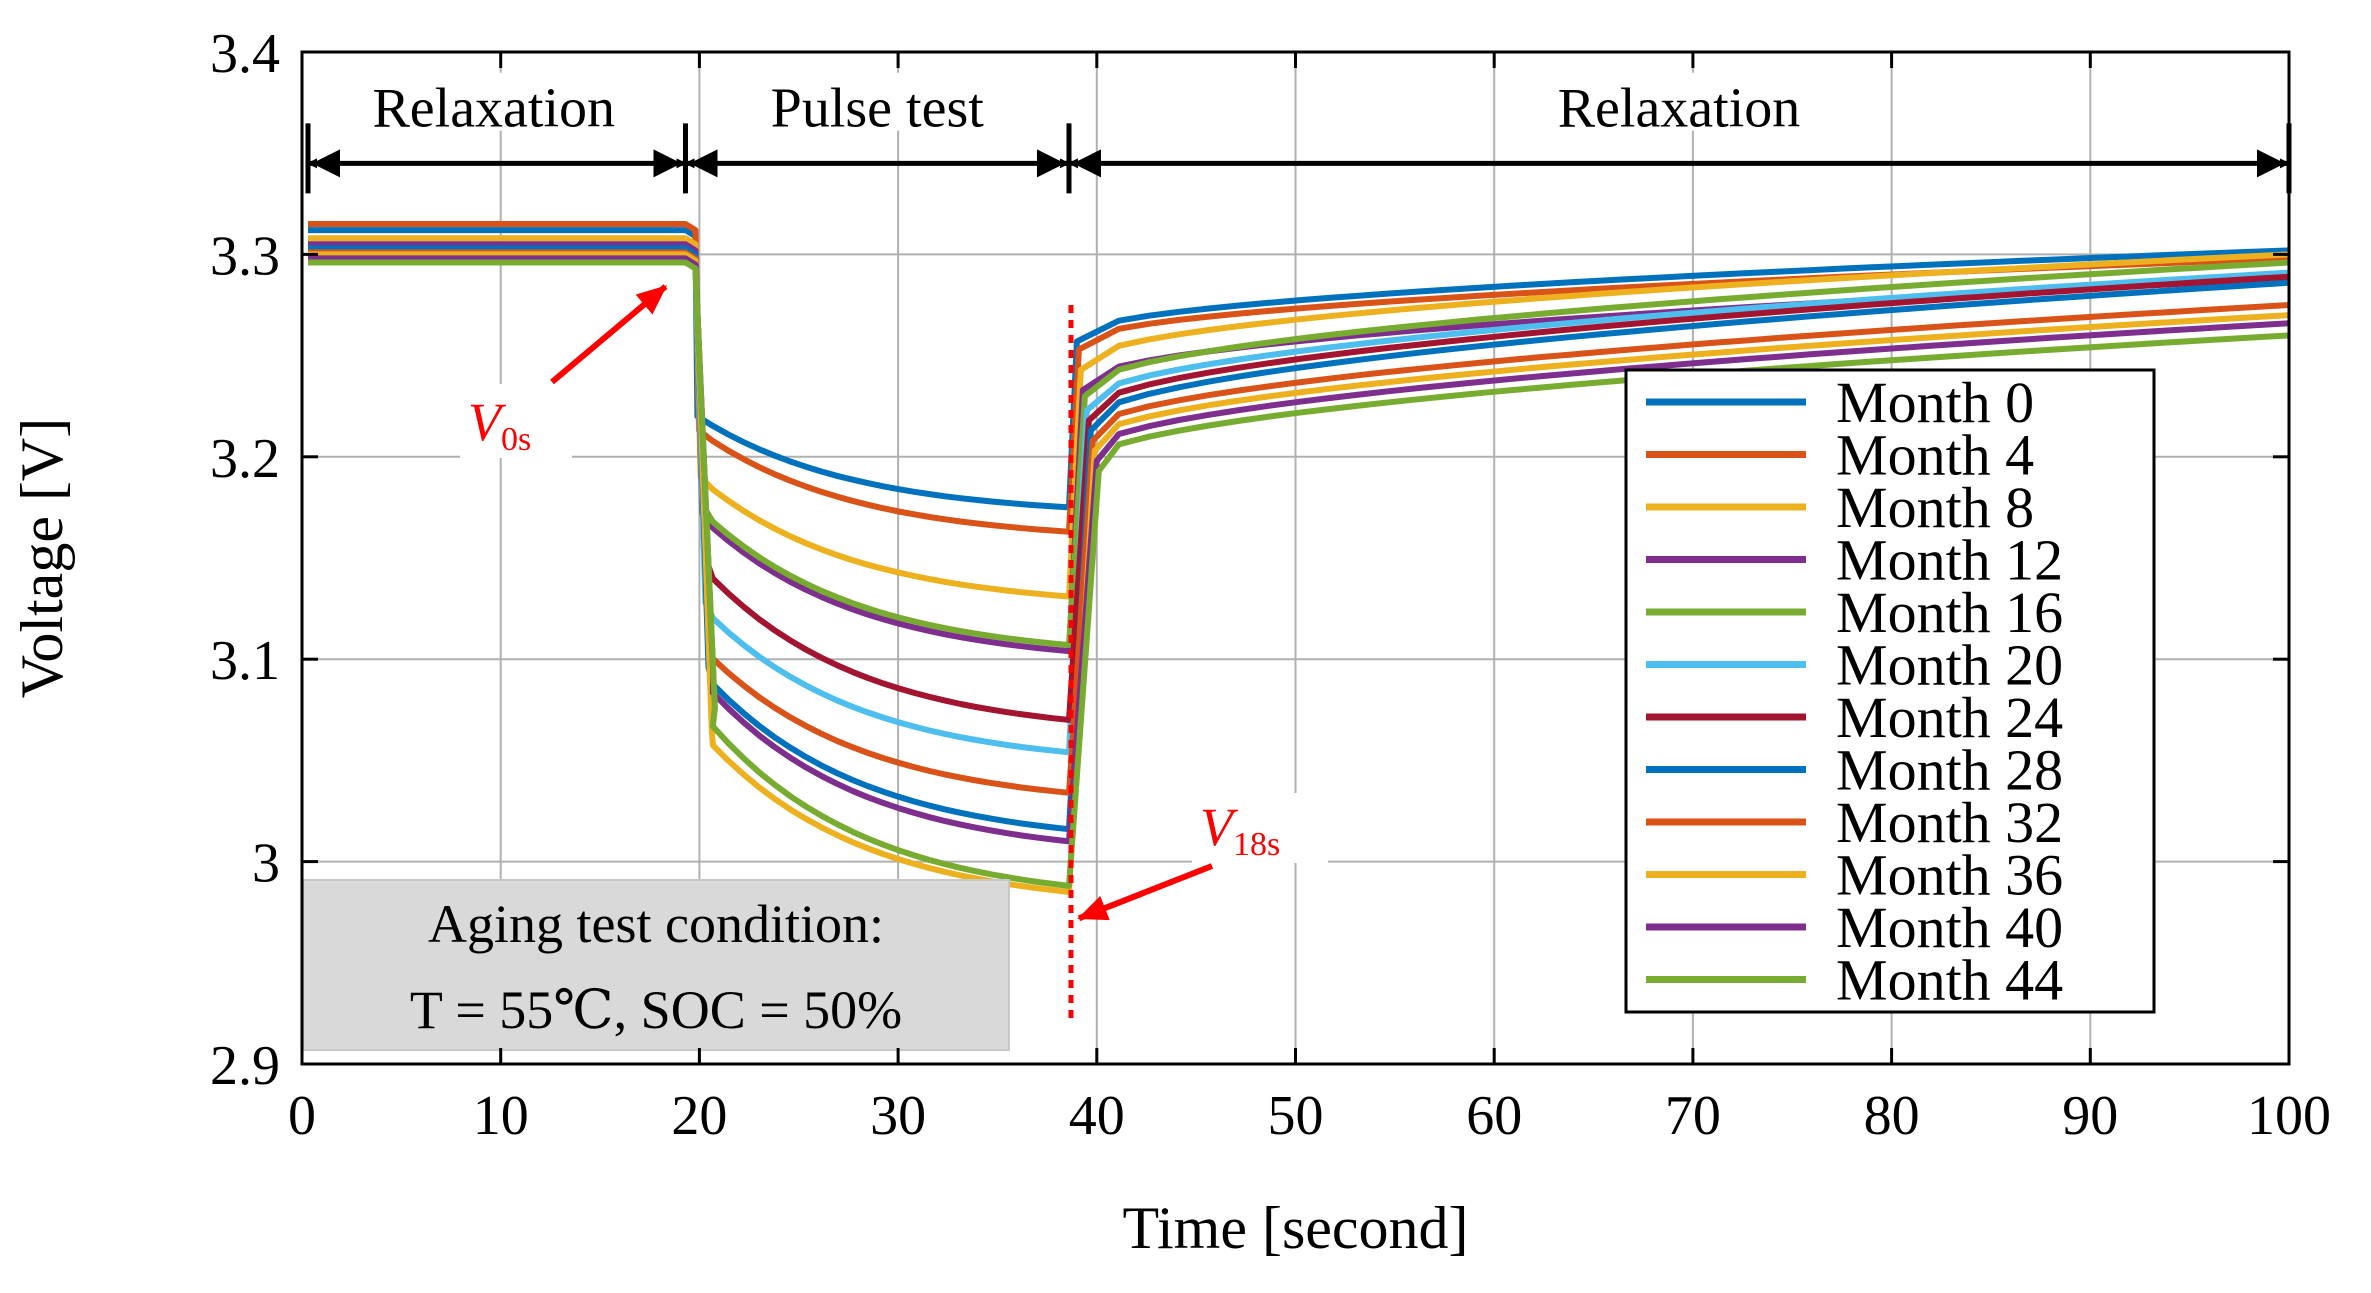 The image size is (2371, 1293). Describe the element at coordinates (699, 1116) in the screenshot. I see `x-tick-label: 20` at that location.